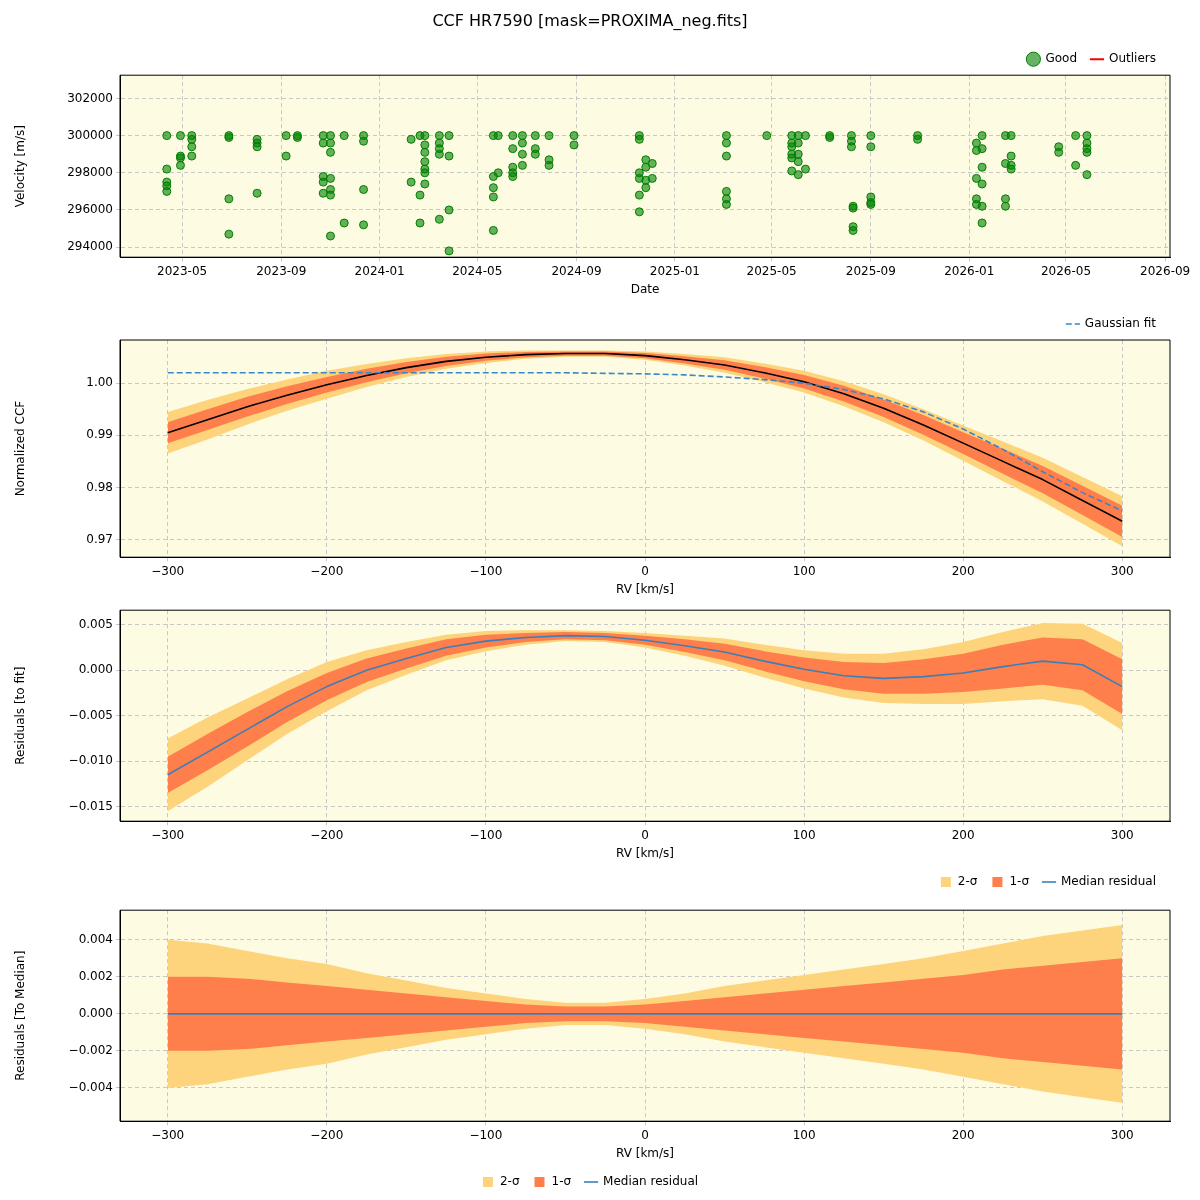 The image size is (1200, 1200). What do you see at coordinates (90, 97) in the screenshot?
I see `y-tick-label: 302000` at bounding box center [90, 97].